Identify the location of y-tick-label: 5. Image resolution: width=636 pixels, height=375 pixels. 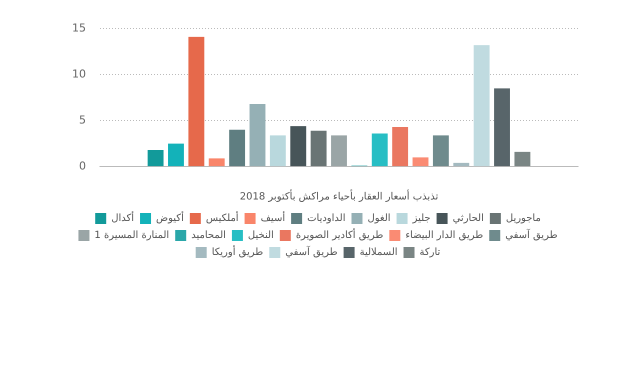
(82, 119).